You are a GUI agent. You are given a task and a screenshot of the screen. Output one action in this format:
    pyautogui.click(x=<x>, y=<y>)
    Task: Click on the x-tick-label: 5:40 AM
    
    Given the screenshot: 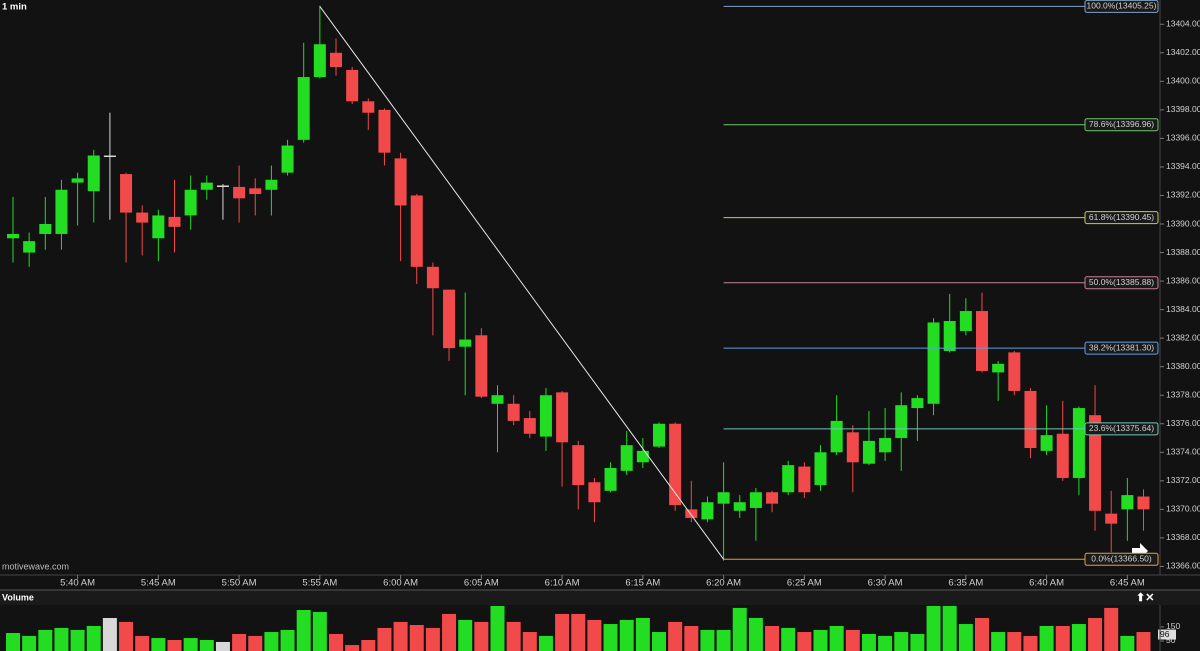 What is the action you would take?
    pyautogui.click(x=77, y=583)
    